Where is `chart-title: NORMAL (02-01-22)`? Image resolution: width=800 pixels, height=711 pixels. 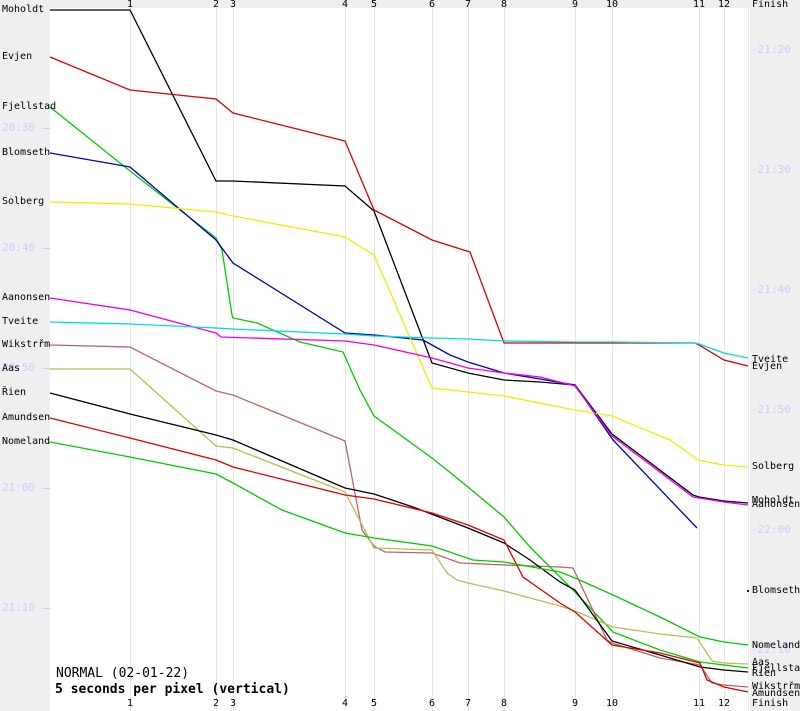 chart-title: NORMAL (02-01-22) is located at coordinates (123, 673).